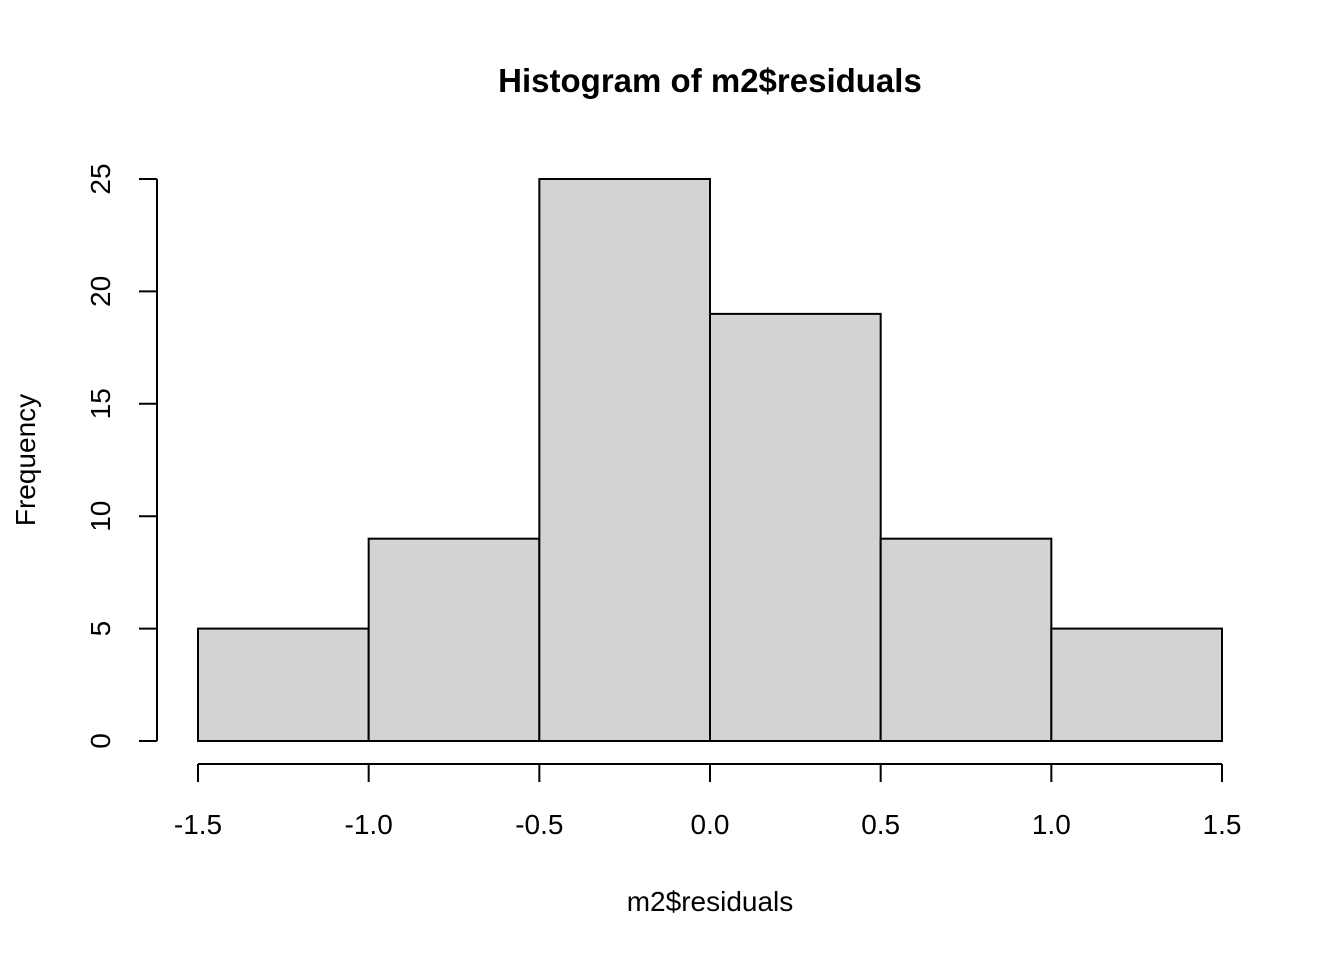  I want to click on y-tick-label-3: 15, so click(100, 403).